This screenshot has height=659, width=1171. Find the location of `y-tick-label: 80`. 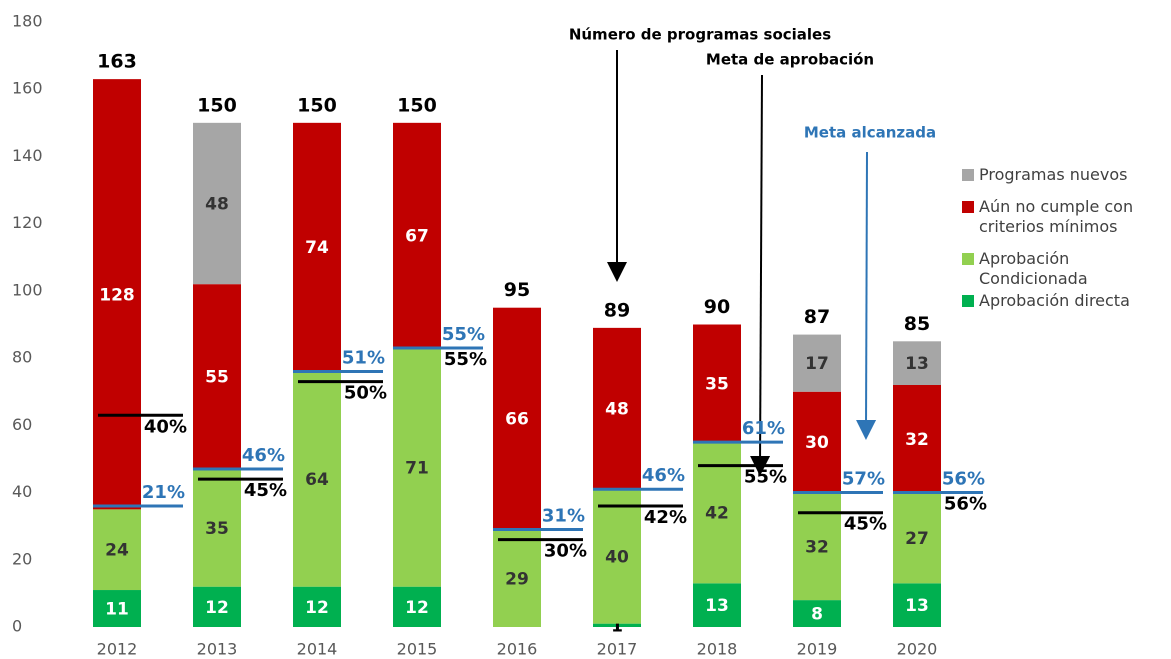

y-tick-label: 80 is located at coordinates (22, 357).